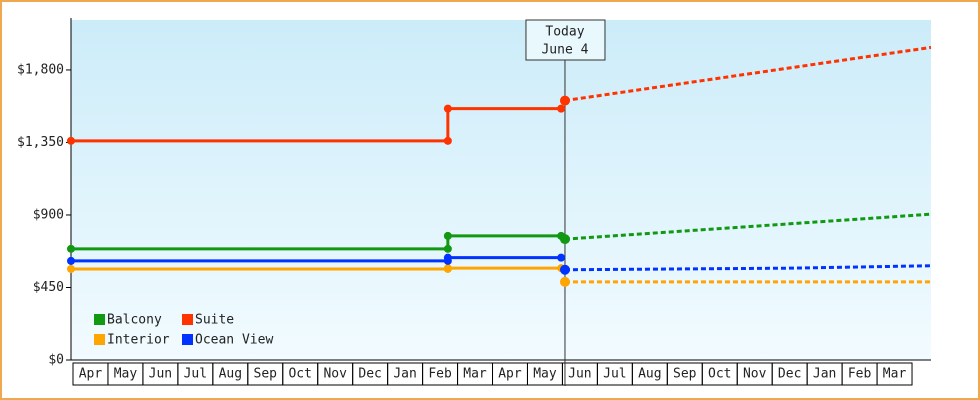 The width and height of the screenshot is (980, 400). I want to click on today-box, so click(565, 40).